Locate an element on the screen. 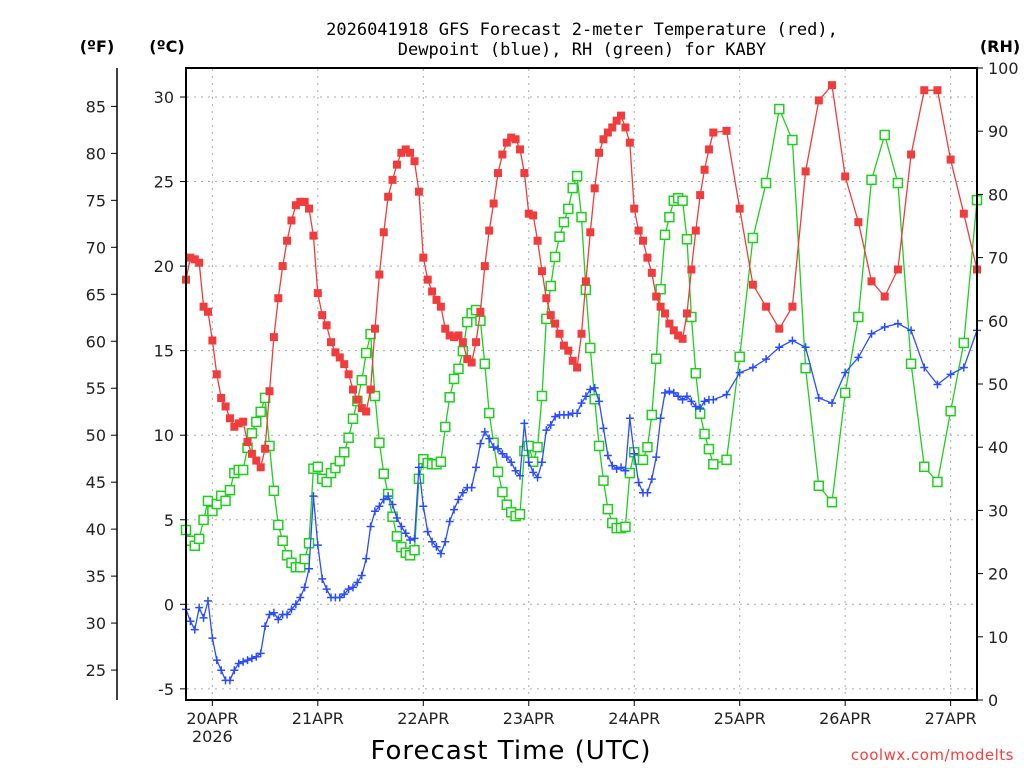  fahrenheit-unit-label: (ºF) is located at coordinates (97, 46).